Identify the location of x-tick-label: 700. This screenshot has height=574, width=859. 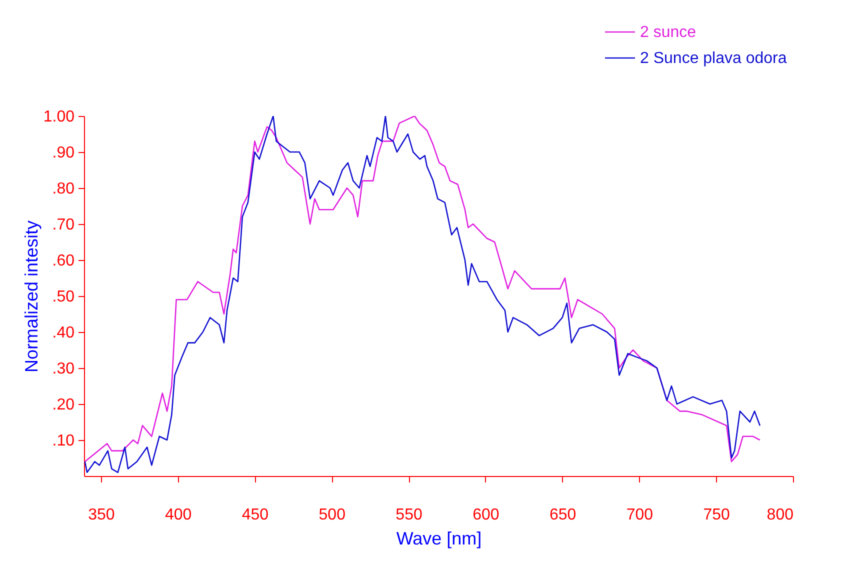
(640, 515).